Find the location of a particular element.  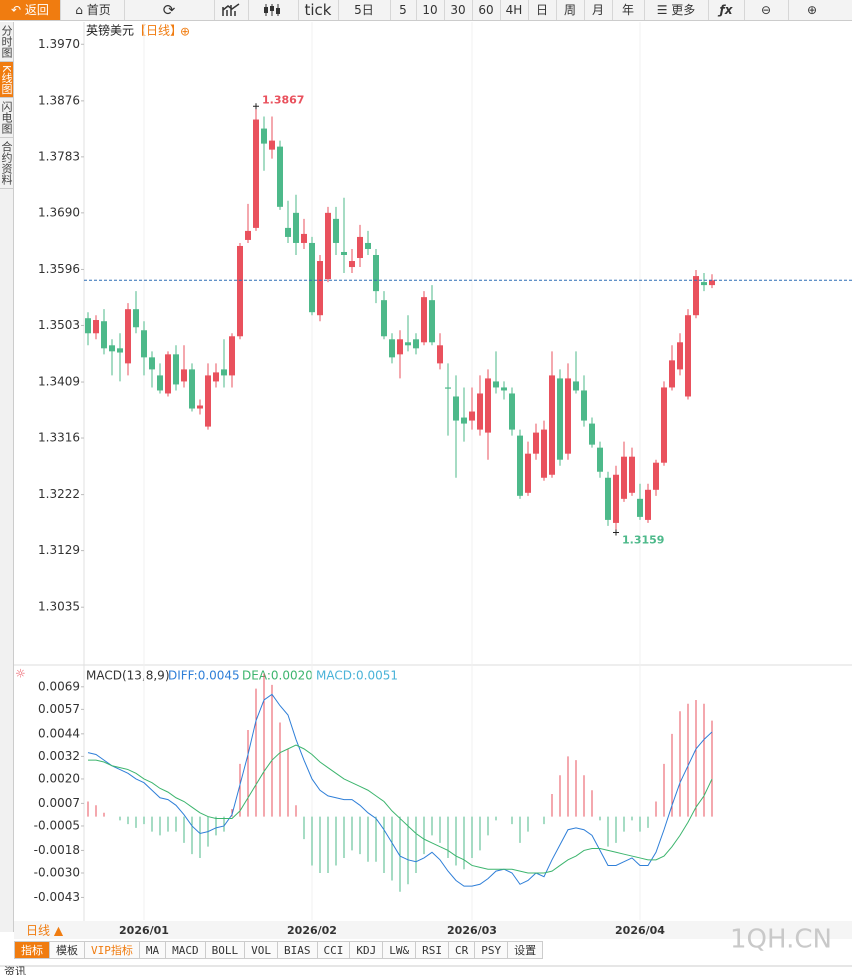

refresh-button: ⟳ is located at coordinates (169, 10).